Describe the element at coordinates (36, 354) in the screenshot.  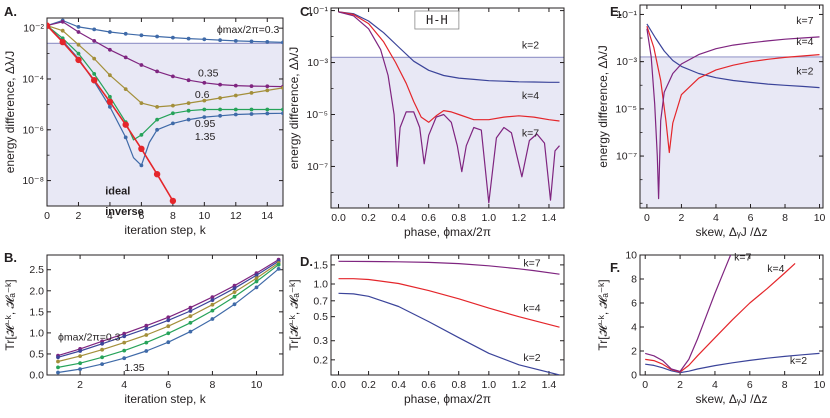
I see `y-tick-label-b-1: 0.5` at that location.